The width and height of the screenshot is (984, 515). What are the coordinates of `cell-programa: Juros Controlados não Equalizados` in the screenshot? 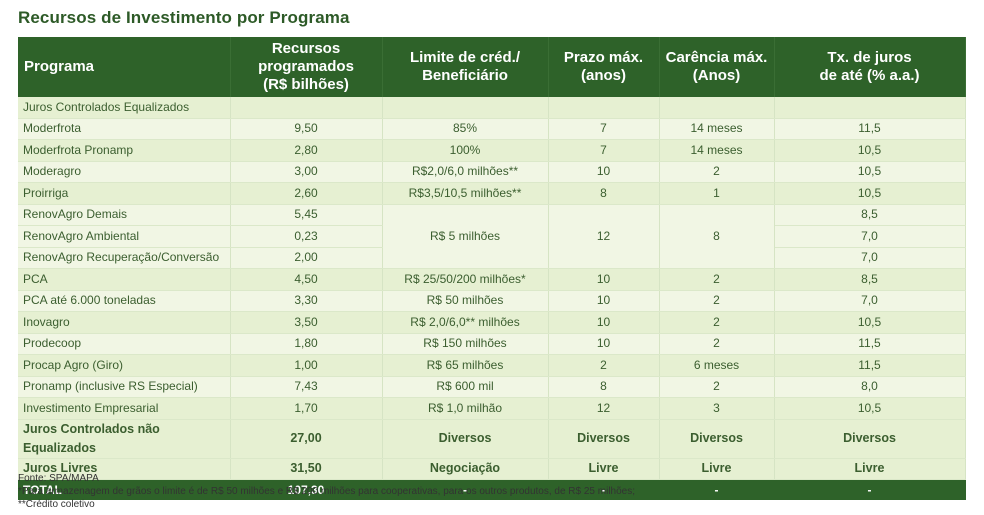 It's located at (124, 439).